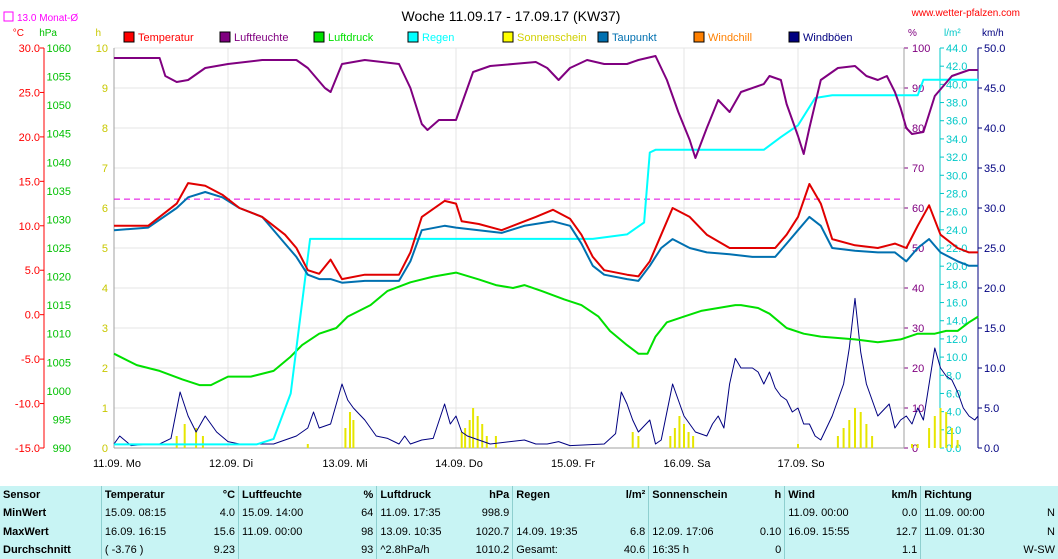  Describe the element at coordinates (546, 231) in the screenshot. I see `series-temperatur-line` at that location.